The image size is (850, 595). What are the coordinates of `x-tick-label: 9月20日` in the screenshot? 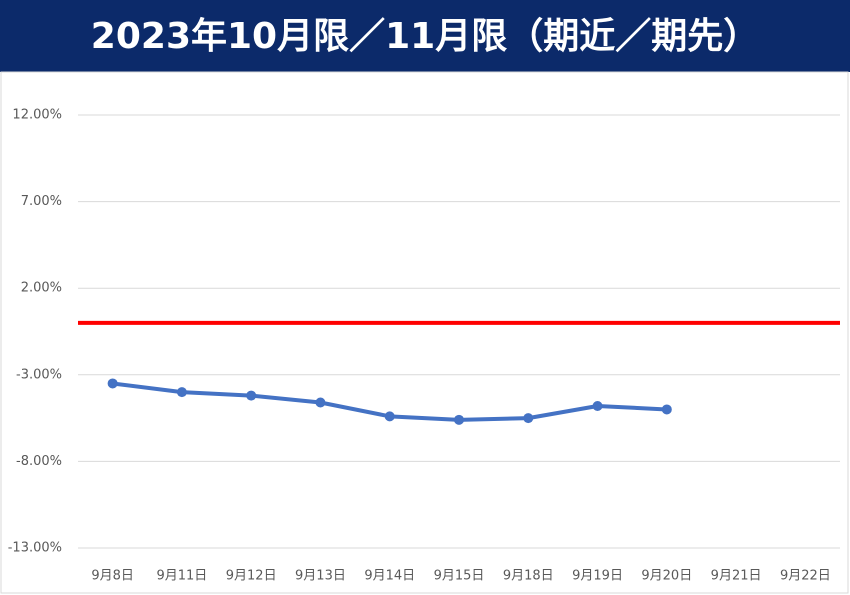 It's located at (666, 576).